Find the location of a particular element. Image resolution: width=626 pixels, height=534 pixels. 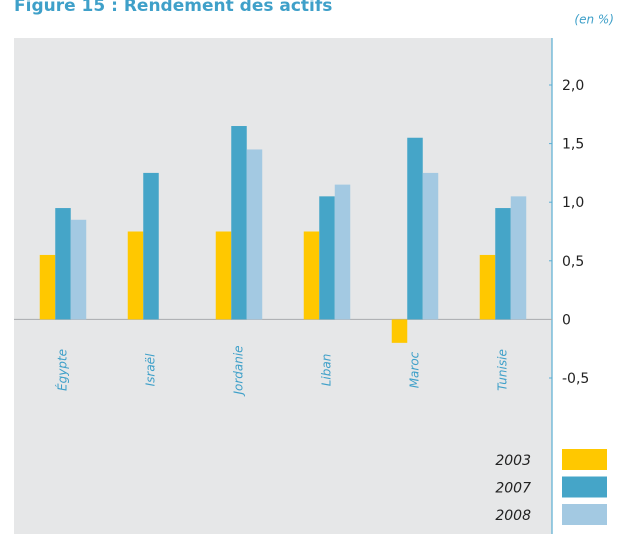

x-tick-label: Égypte is located at coordinates (62, 370).